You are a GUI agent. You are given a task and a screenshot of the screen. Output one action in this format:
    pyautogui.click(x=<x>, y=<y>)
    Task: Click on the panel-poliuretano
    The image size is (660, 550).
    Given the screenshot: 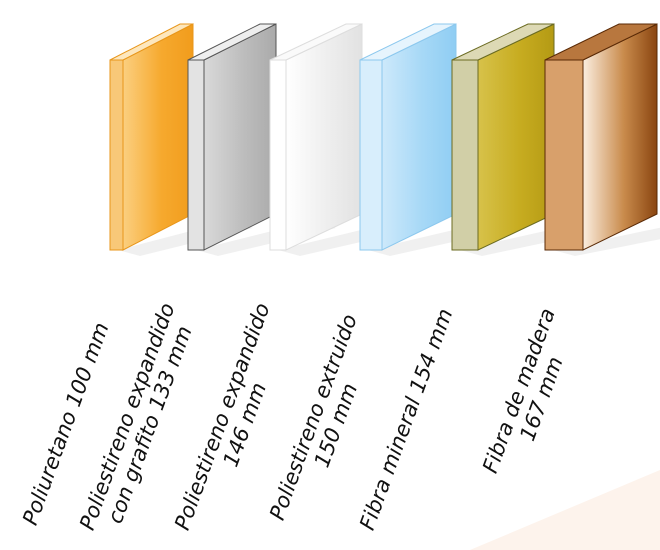 What is the action you would take?
    pyautogui.click(x=181, y=139)
    